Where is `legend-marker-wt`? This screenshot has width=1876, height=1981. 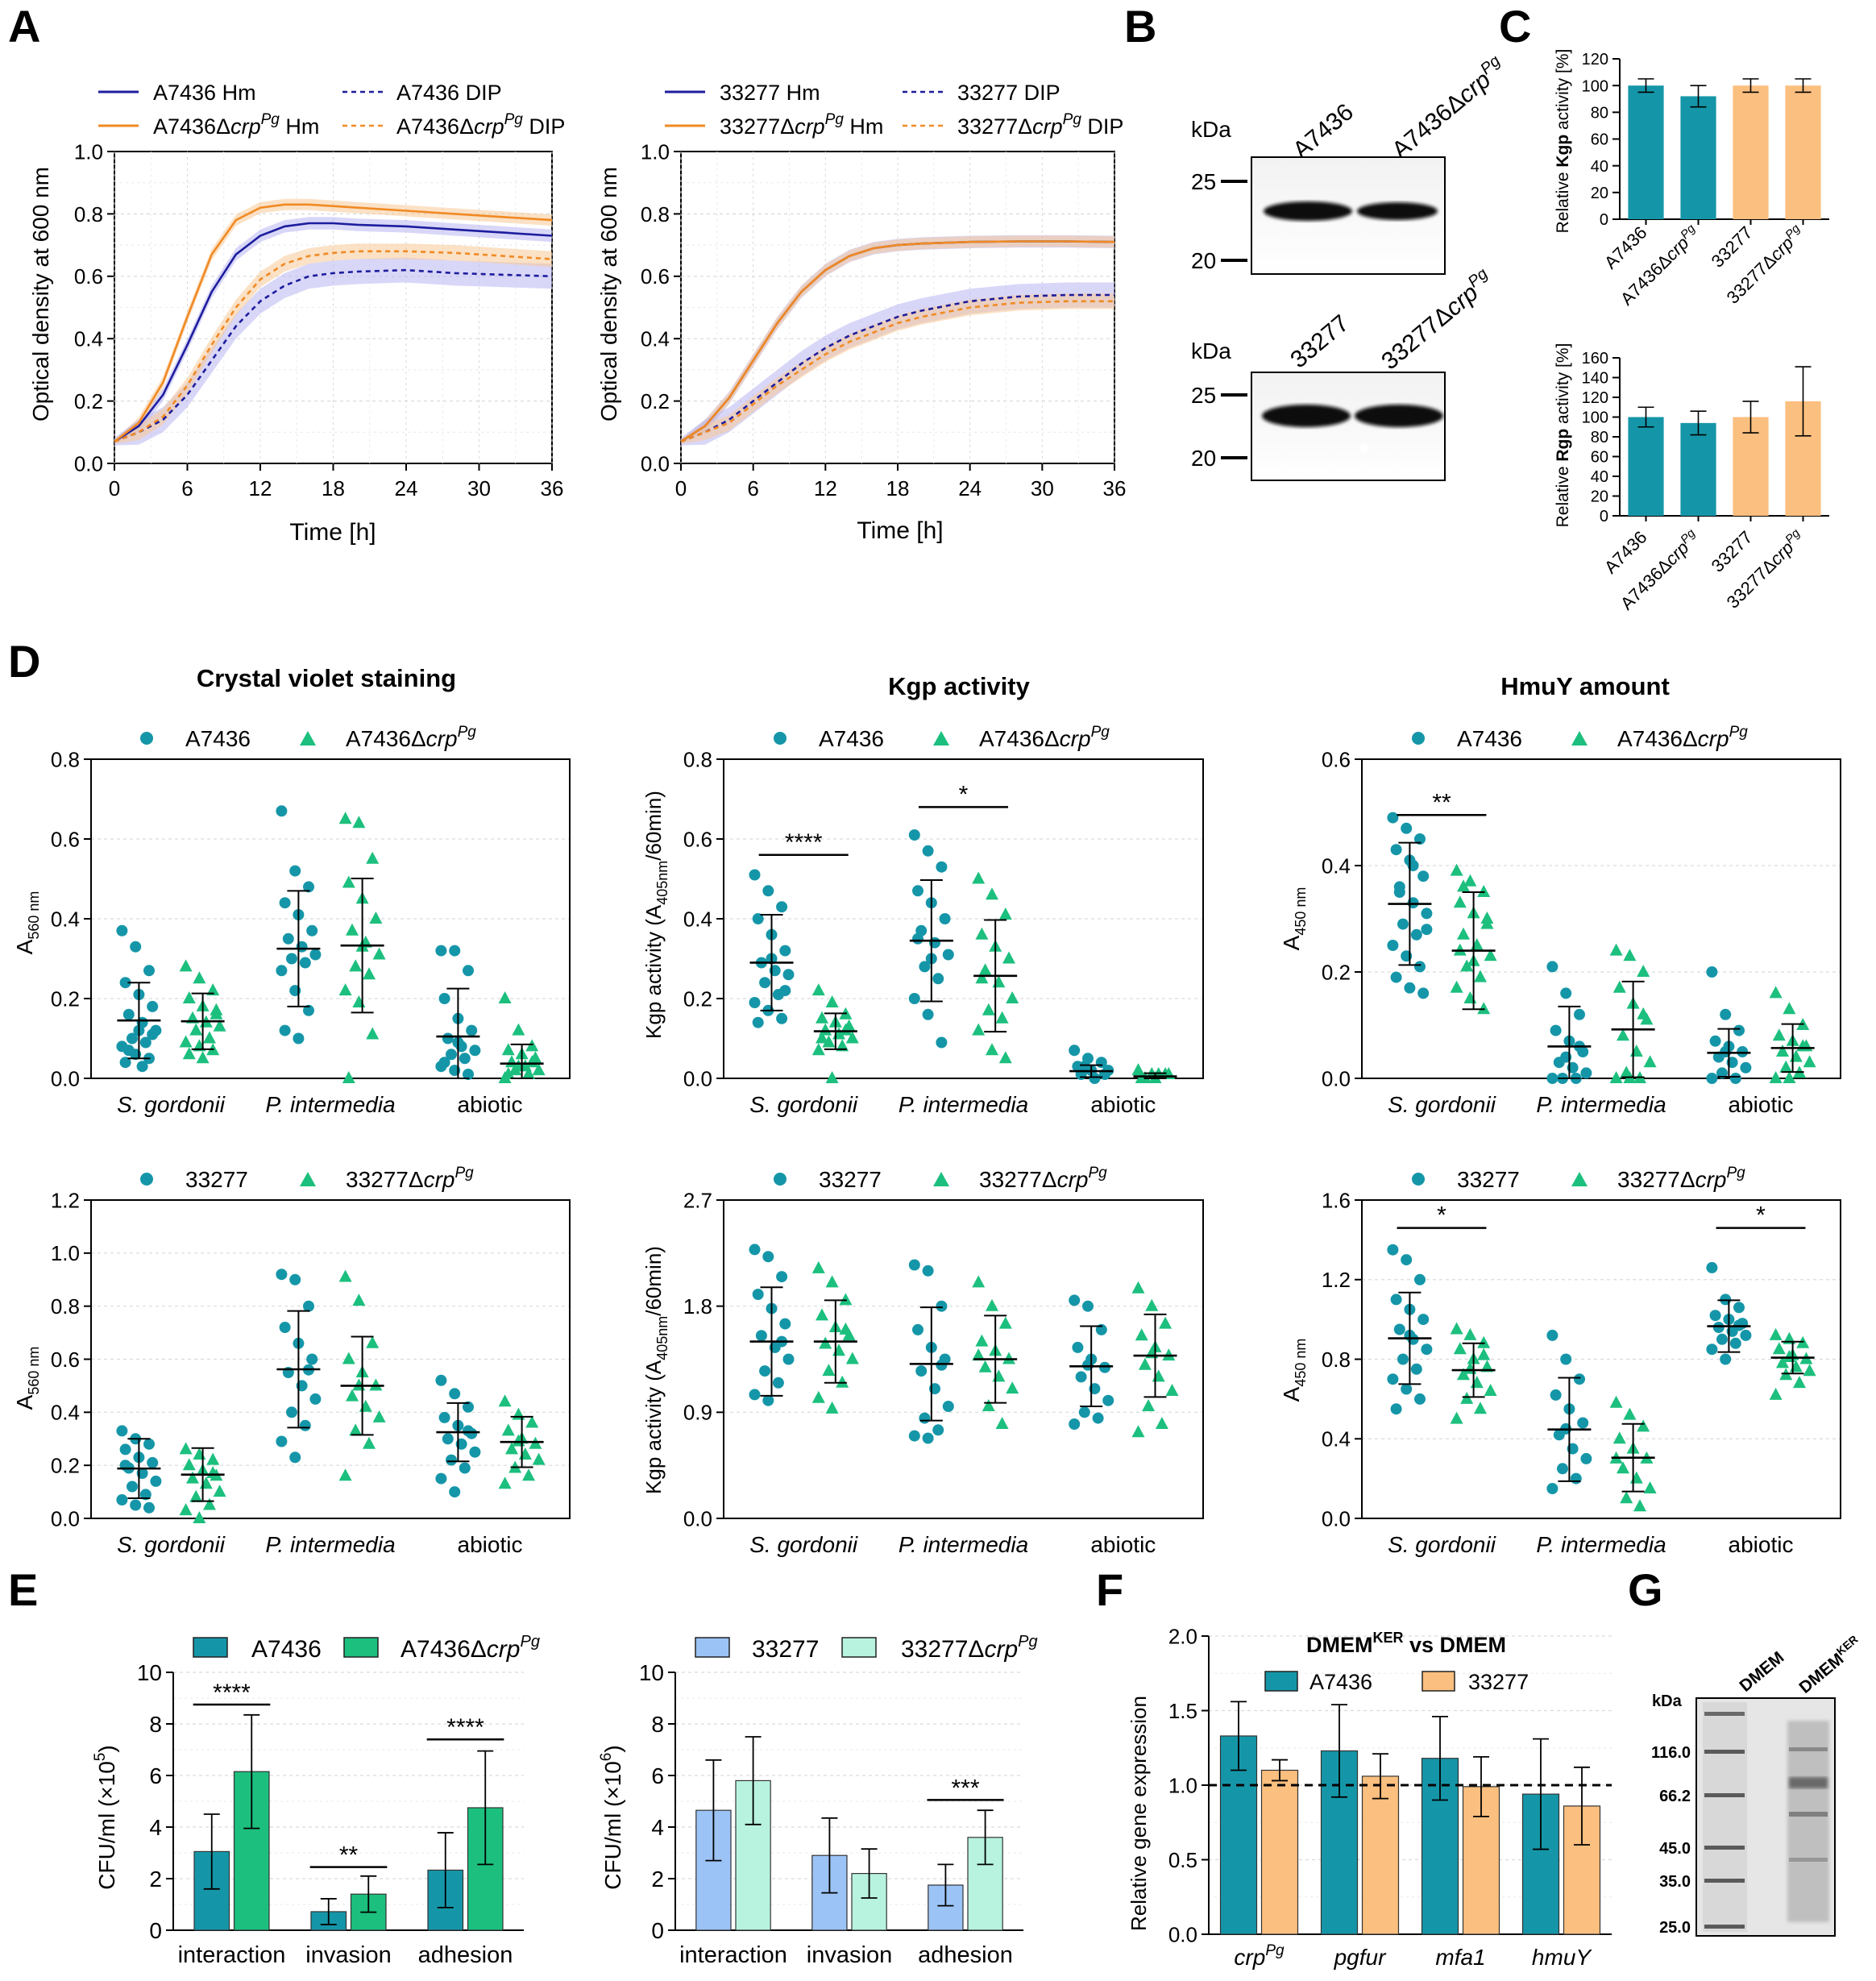 legend-marker-wt is located at coordinates (1418, 739).